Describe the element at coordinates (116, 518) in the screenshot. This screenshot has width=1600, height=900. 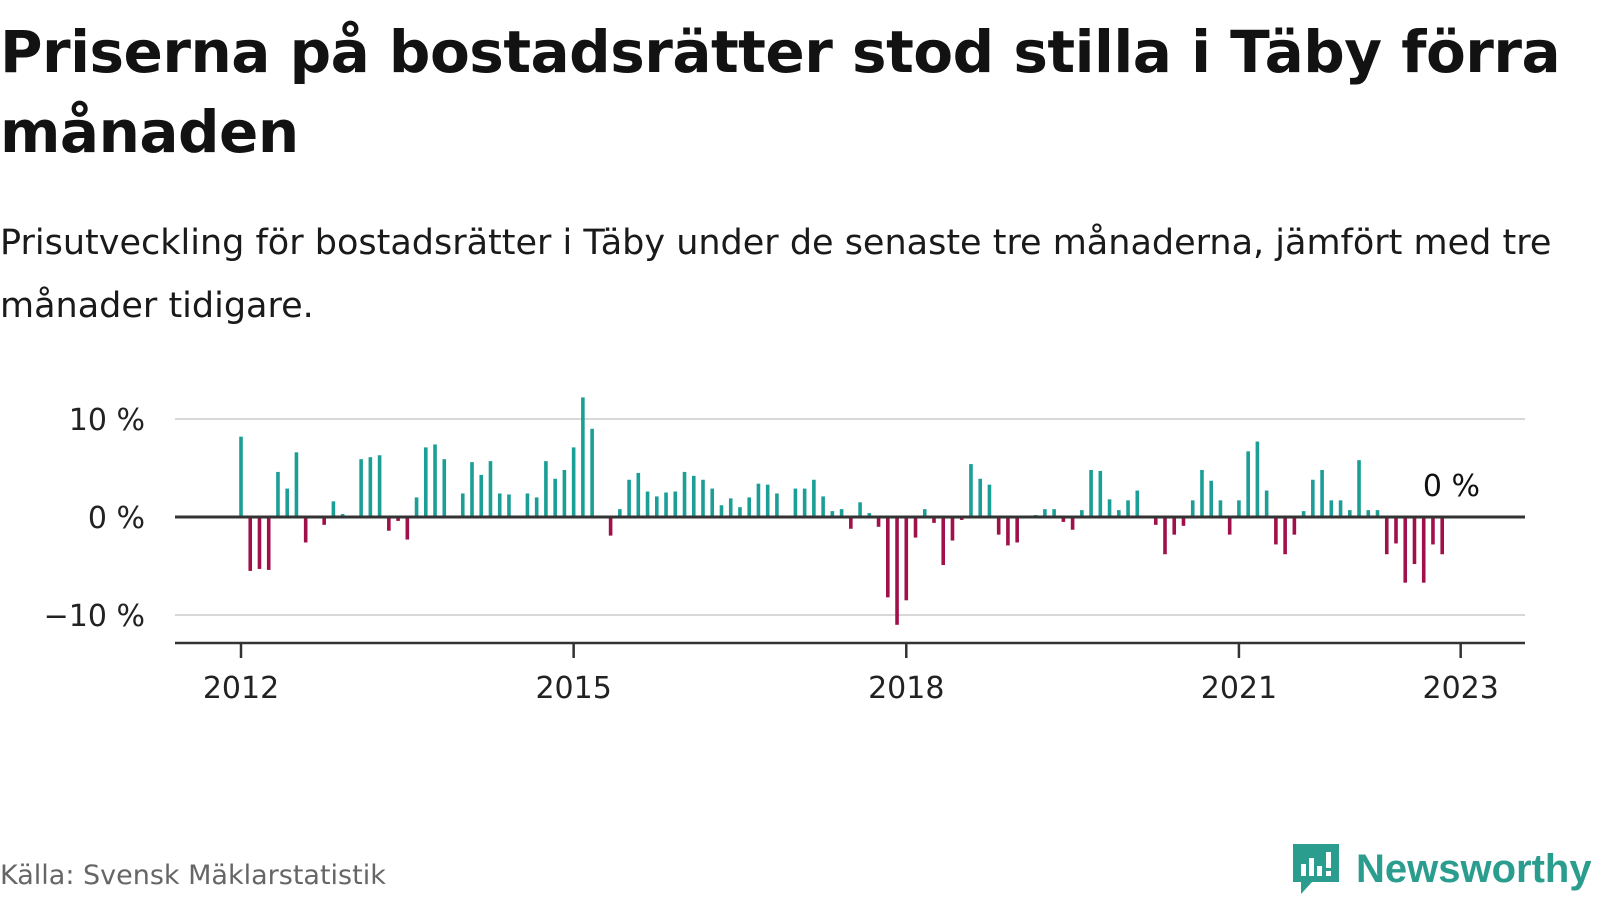
I see `y-tick-label: 0 %` at that location.